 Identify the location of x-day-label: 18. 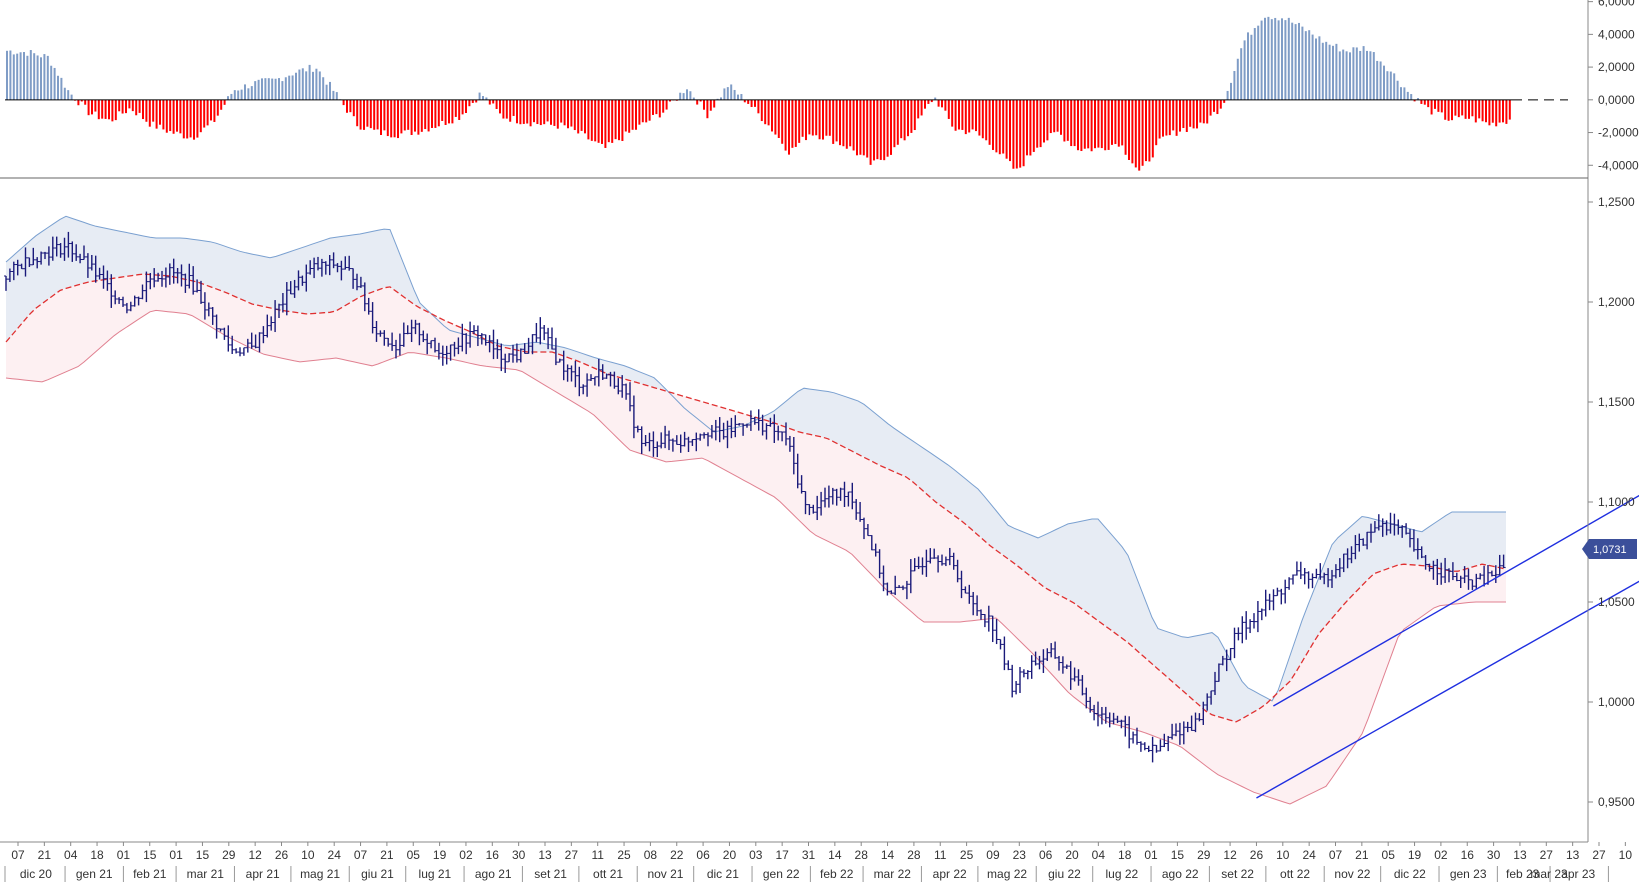
(1125, 855).